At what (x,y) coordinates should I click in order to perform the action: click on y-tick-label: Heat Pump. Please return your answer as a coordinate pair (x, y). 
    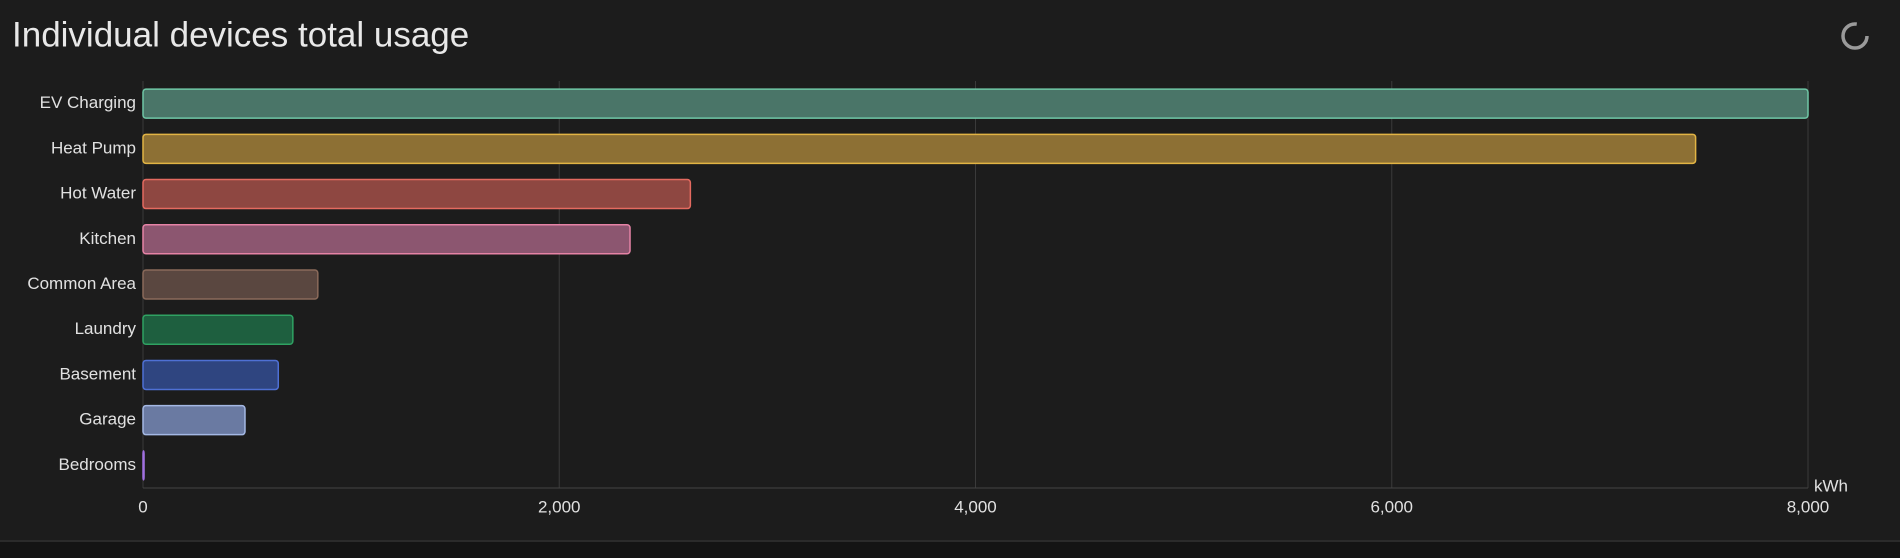
    Looking at the image, I should click on (93, 147).